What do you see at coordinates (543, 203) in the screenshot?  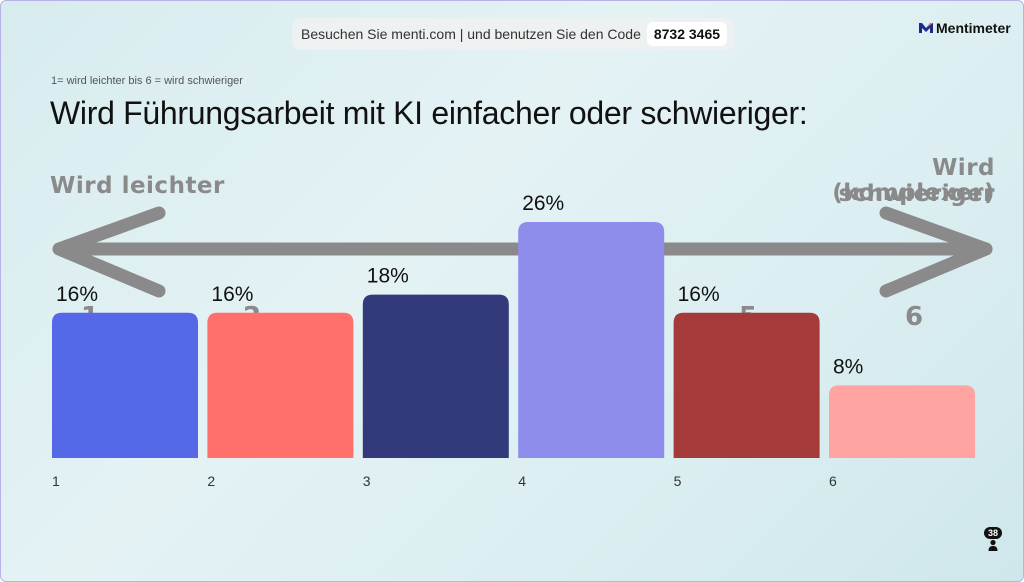 I see `value-label-4: 26%` at bounding box center [543, 203].